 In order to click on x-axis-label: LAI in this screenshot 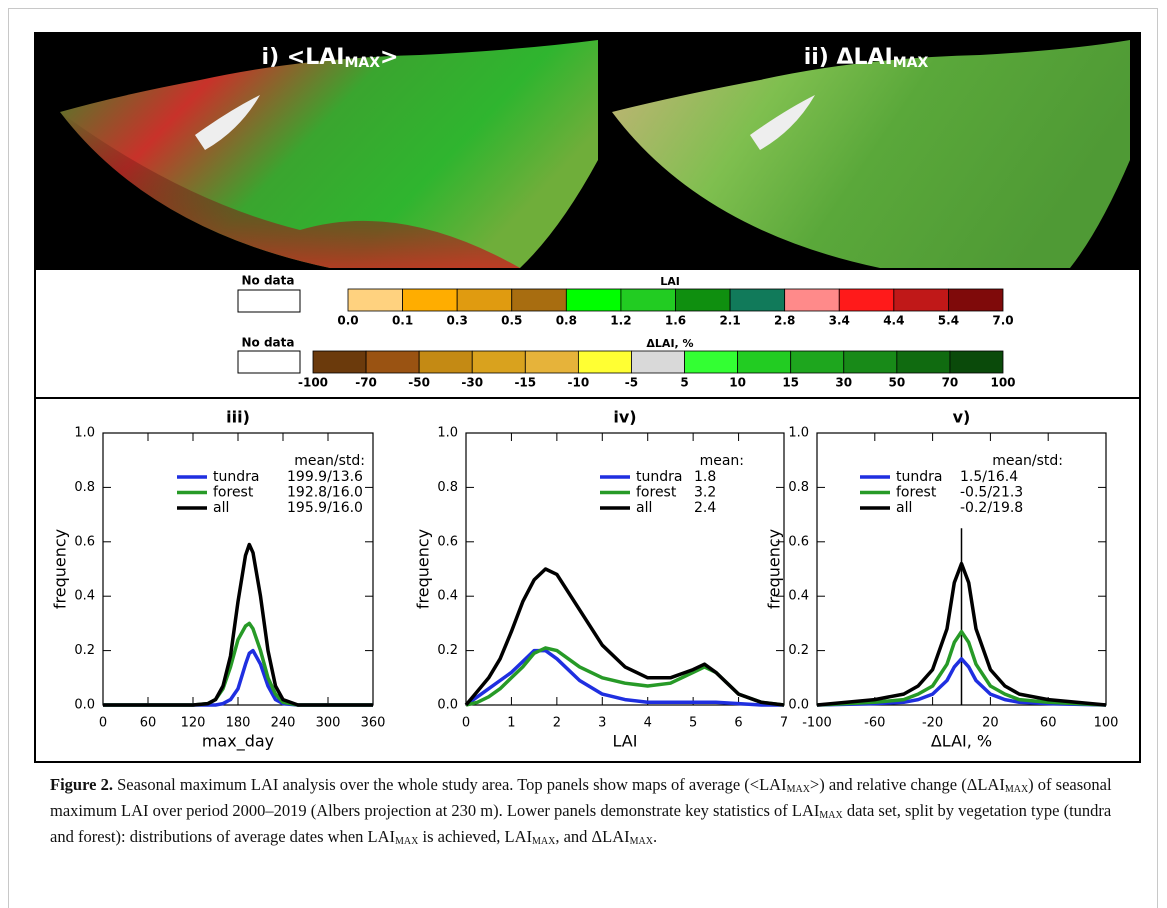, I will do `click(625, 741)`.